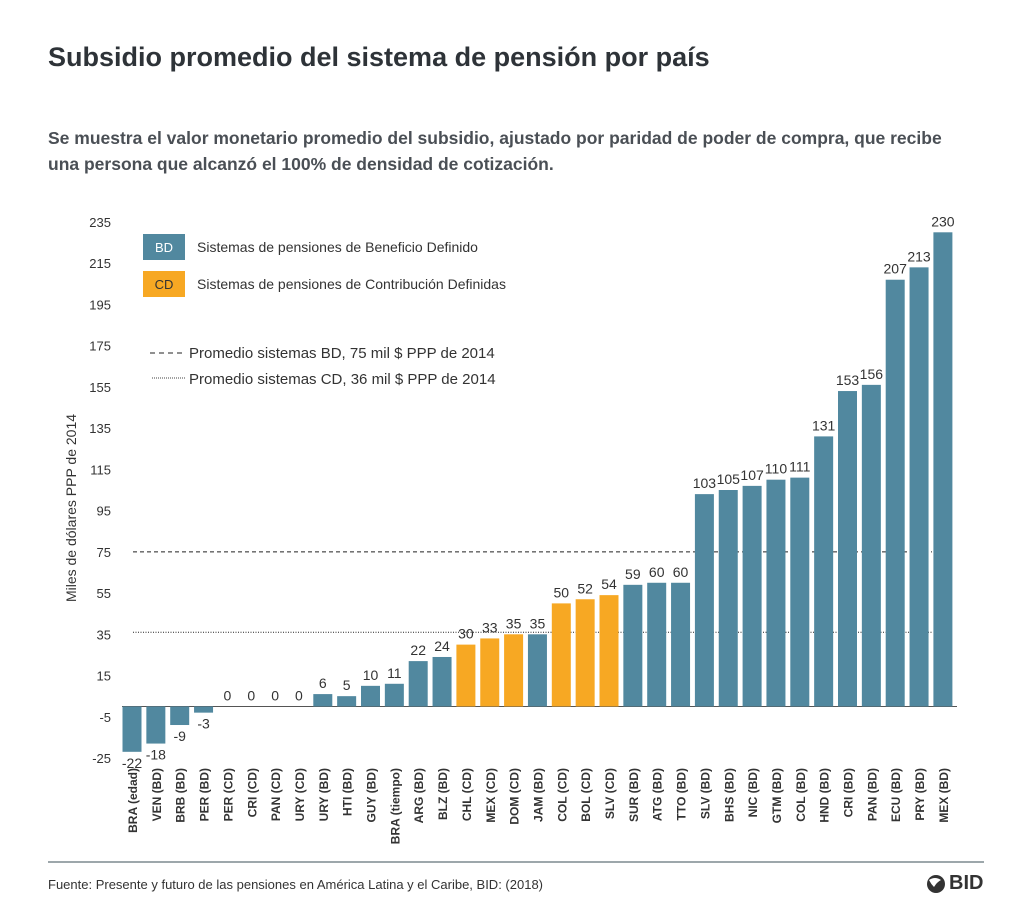  I want to click on x-tick-label: ECU (BD), so click(896, 795).